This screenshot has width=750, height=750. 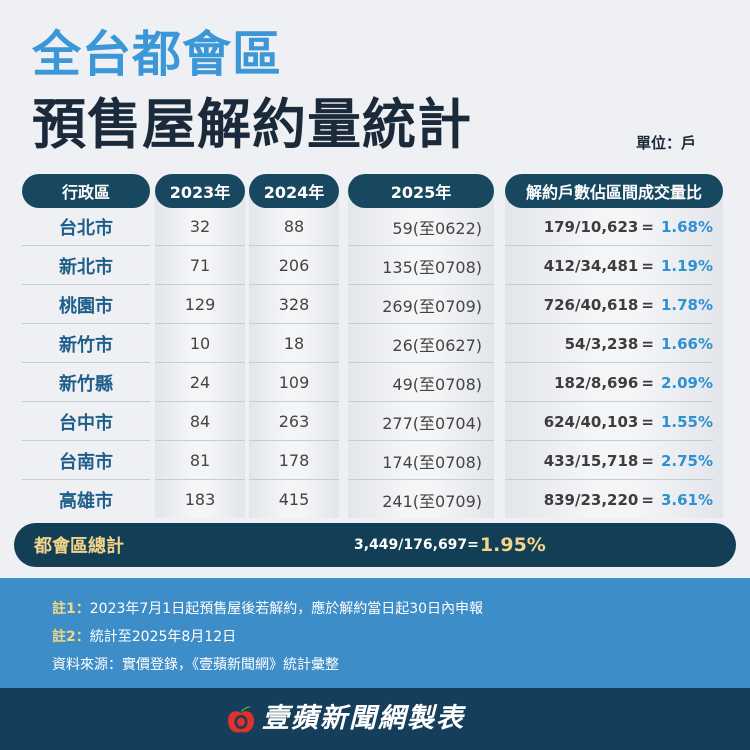 I want to click on year-2024-cell: 109, so click(x=294, y=382).